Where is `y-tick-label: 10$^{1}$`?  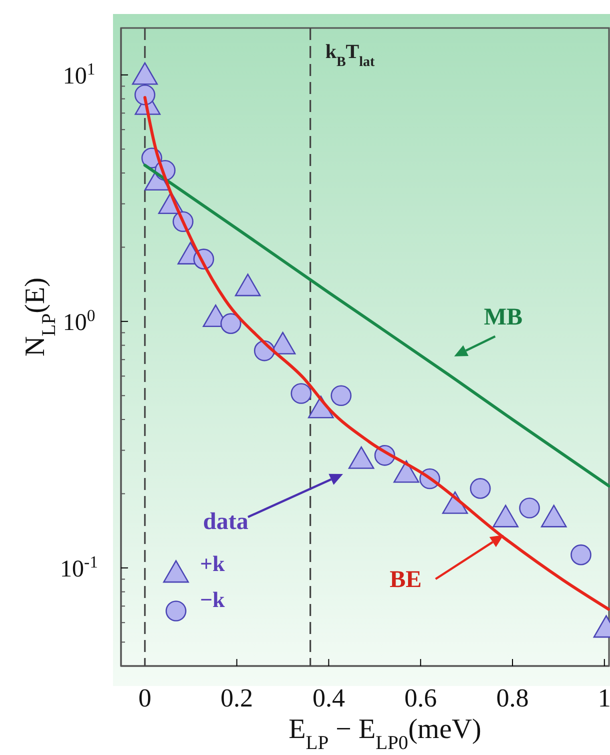
y-tick-label: 10$^{1}$ is located at coordinates (79, 74).